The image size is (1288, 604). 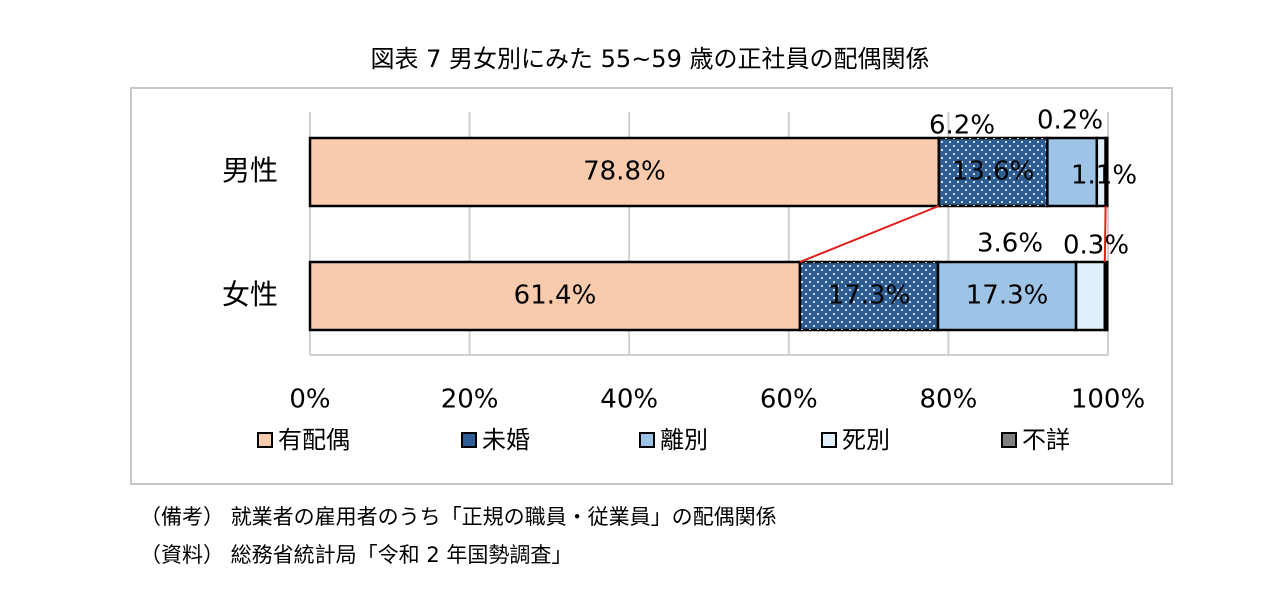 What do you see at coordinates (356, 555) in the screenshot?
I see `note: （資料） 総務省統計局「令和 2 年国勢調査」` at bounding box center [356, 555].